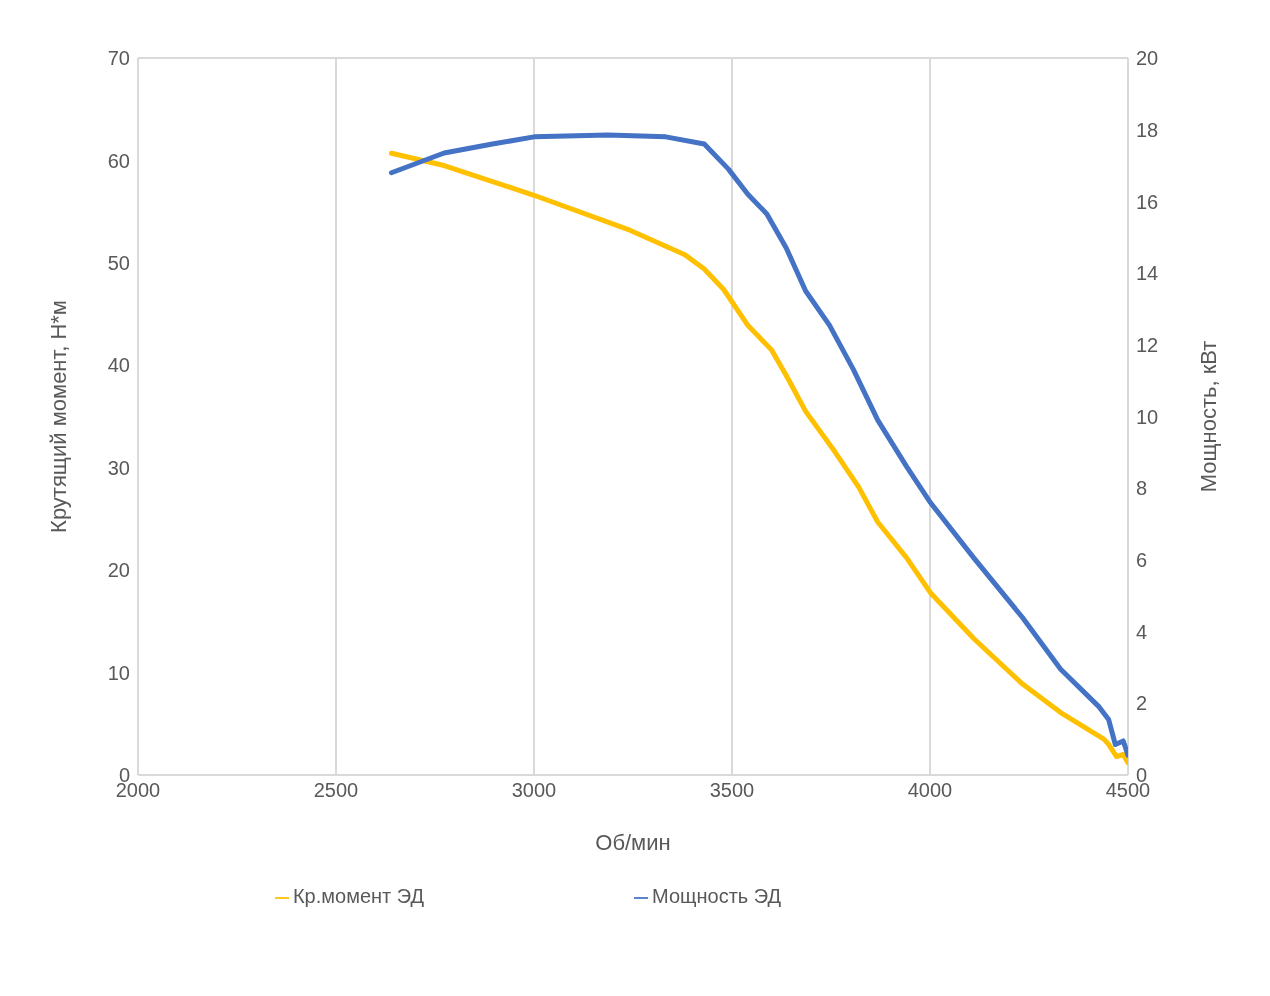 This screenshot has height=996, width=1270. What do you see at coordinates (118, 262) in the screenshot?
I see `y-tick-label: 50` at bounding box center [118, 262].